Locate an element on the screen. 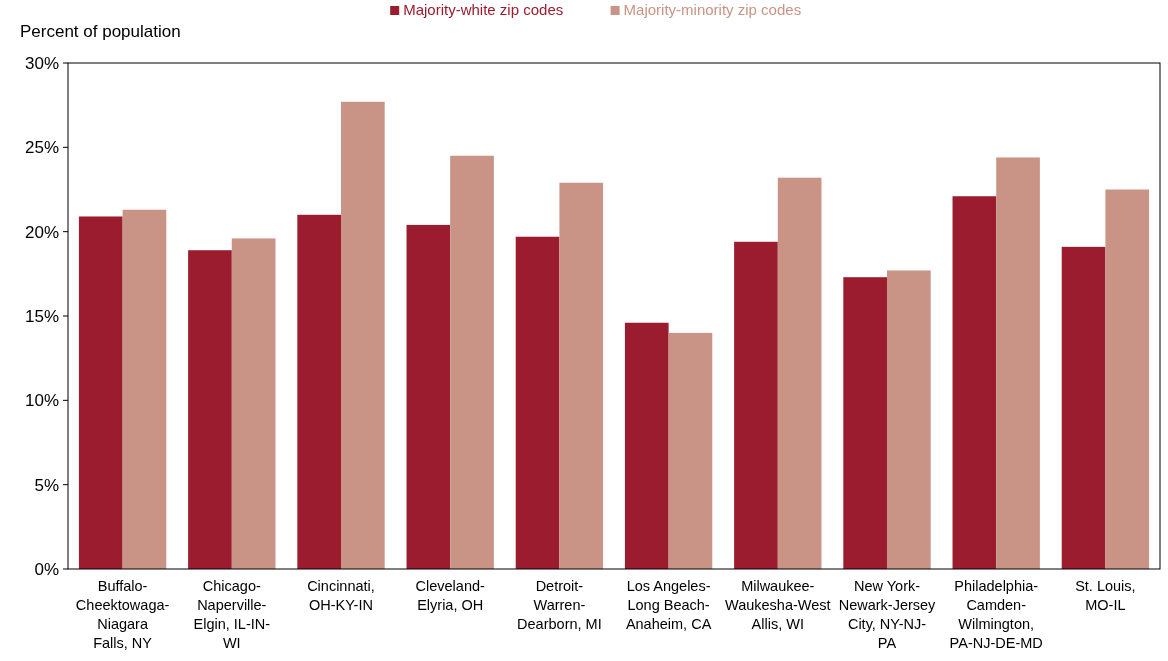 The image size is (1168, 661). y-axis-title: Percent of population is located at coordinates (100, 31).